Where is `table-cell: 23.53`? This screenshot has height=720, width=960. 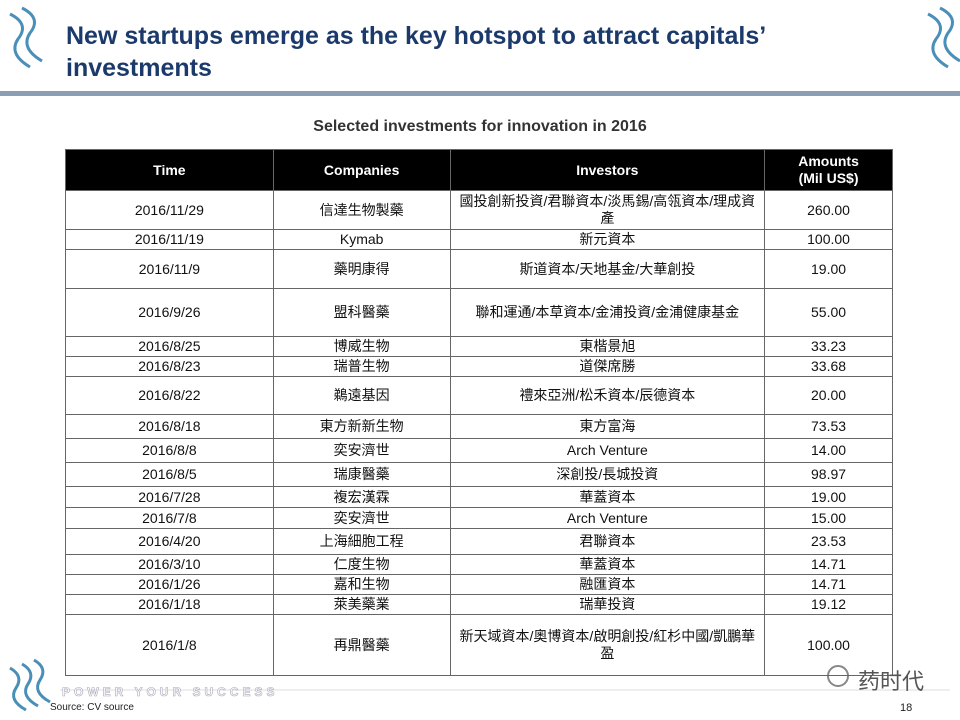 table-cell: 23.53 is located at coordinates (828, 541).